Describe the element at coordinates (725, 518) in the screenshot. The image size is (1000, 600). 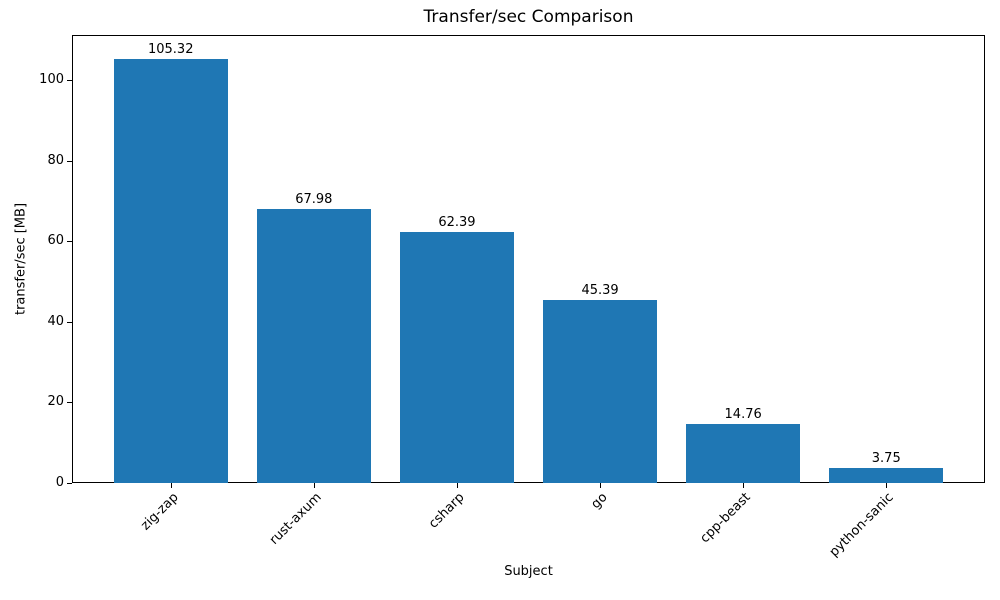
I see `x-axis-tick-label: cpp-beast` at that location.